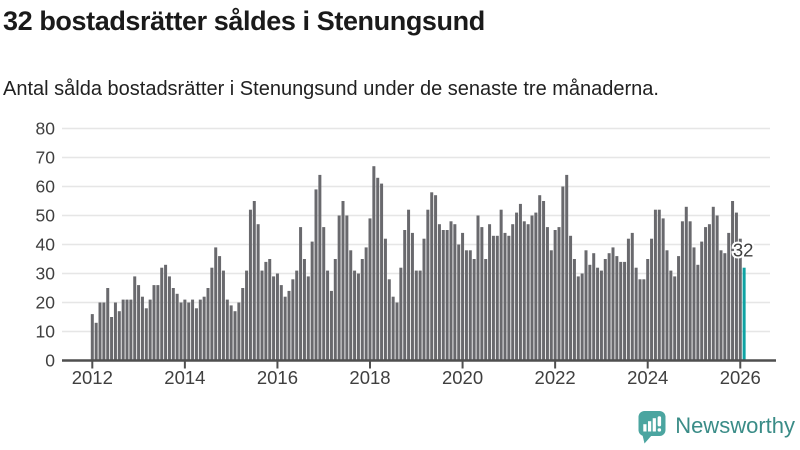 The height and width of the screenshot is (450, 800). What do you see at coordinates (46, 158) in the screenshot?
I see `y-tick-label: 70` at bounding box center [46, 158].